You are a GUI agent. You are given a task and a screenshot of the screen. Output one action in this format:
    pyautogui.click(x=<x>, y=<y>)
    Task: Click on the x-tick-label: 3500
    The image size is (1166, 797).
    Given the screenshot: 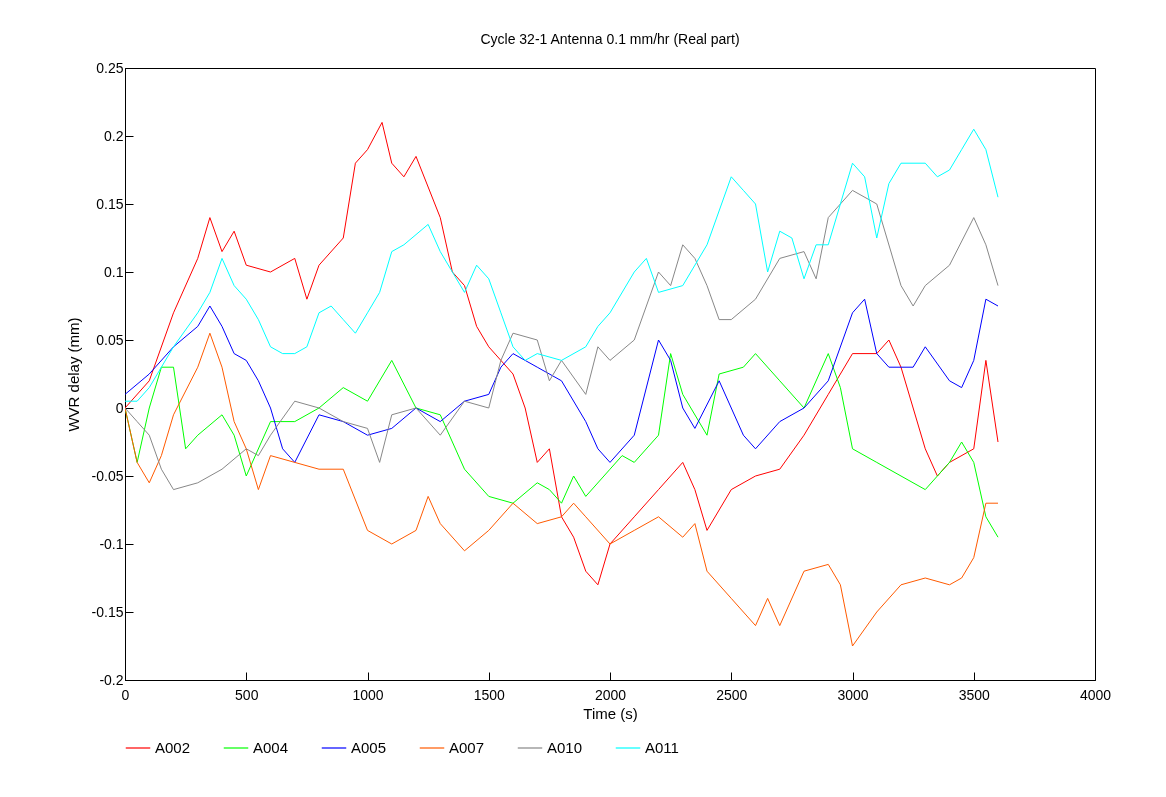 What is the action you would take?
    pyautogui.click(x=974, y=694)
    